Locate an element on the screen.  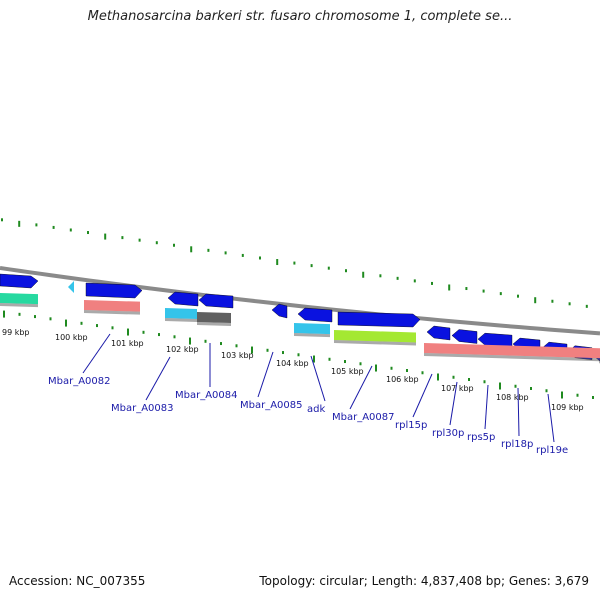
kbp-label: 104 kbp is located at coordinates (292, 363).